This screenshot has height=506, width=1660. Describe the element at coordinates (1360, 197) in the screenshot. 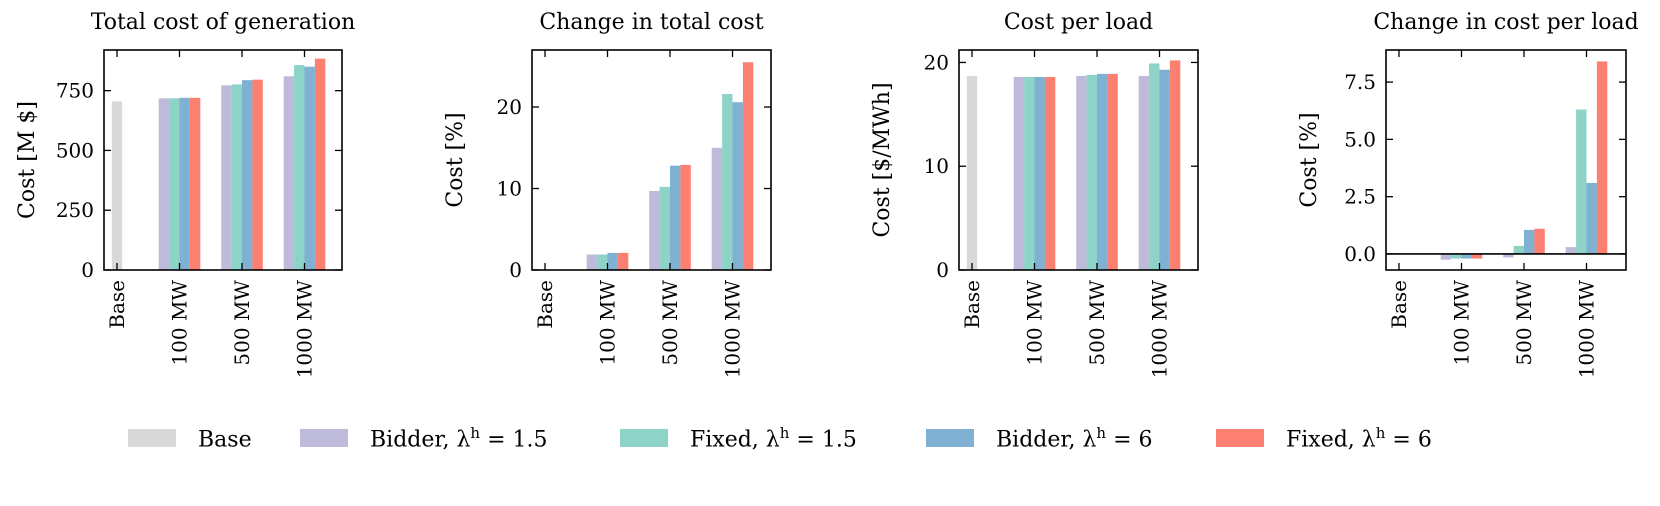

I see `y-tick-label: 2.5` at that location.